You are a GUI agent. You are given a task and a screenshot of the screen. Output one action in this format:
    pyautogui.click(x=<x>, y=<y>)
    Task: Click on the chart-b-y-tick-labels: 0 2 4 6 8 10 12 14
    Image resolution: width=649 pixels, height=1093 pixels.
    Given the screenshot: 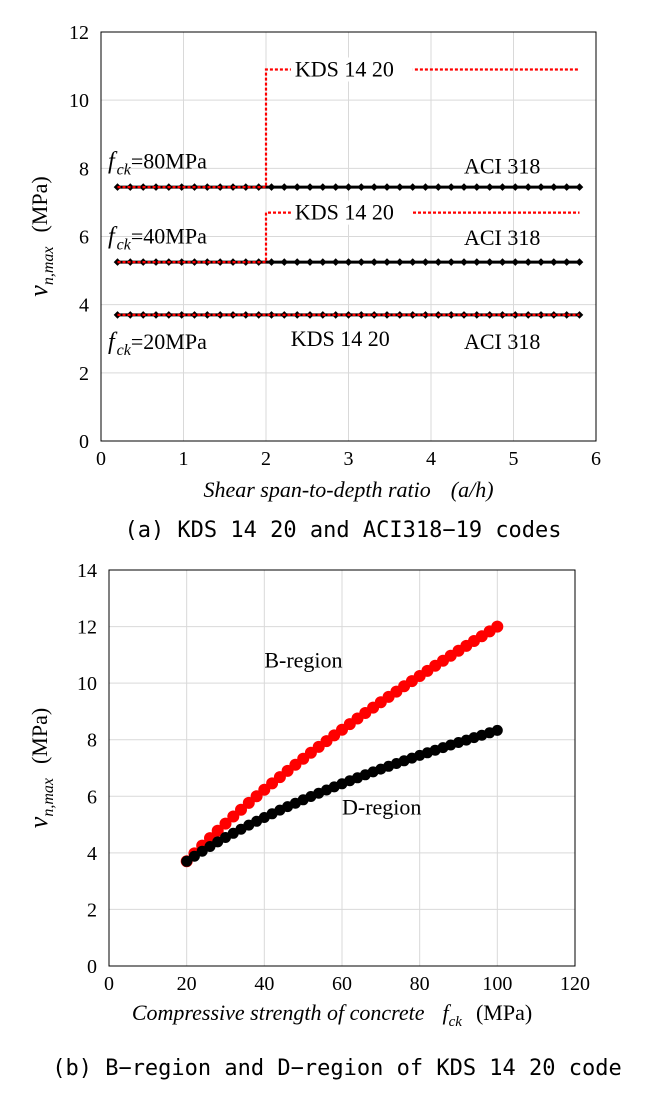 What is the action you would take?
    pyautogui.click(x=87, y=769)
    